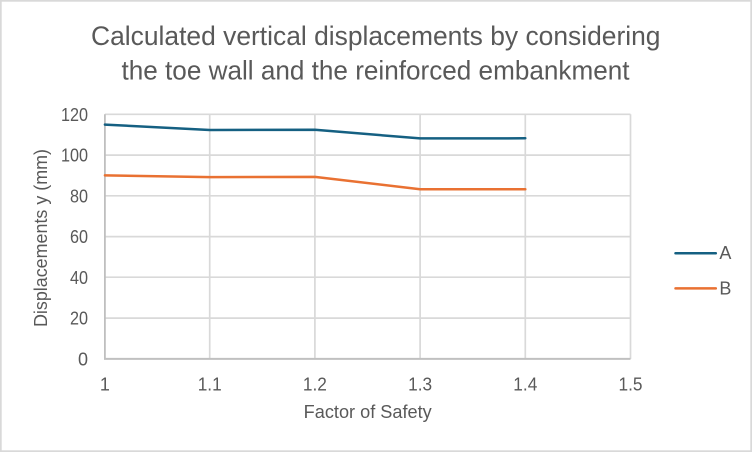 This screenshot has height=452, width=752. Describe the element at coordinates (368, 412) in the screenshot. I see `svg-text: Factor of Safety` at that location.